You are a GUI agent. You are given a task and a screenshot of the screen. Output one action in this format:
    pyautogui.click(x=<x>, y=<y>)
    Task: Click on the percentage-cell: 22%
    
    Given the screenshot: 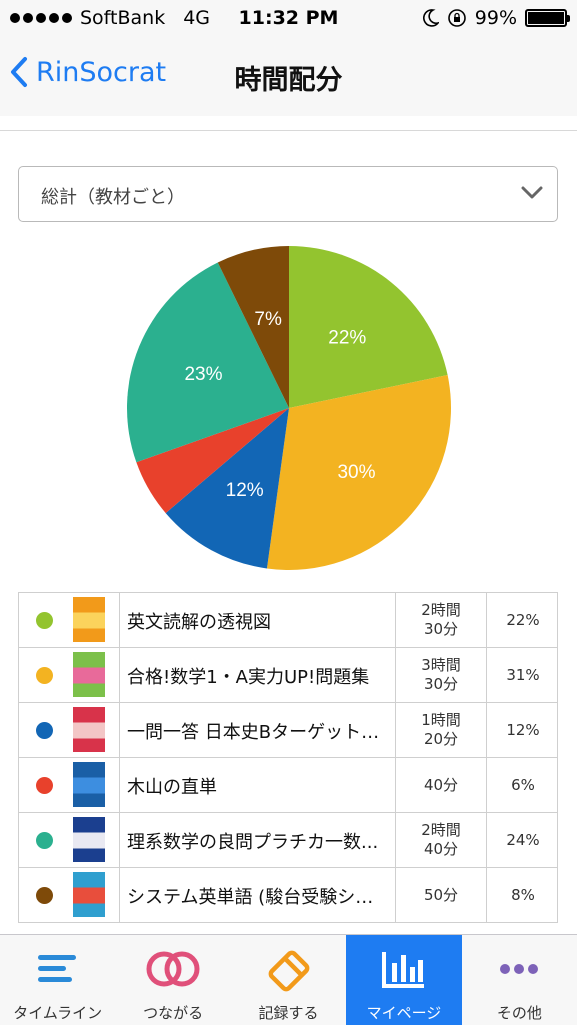 What is the action you would take?
    pyautogui.click(x=523, y=620)
    